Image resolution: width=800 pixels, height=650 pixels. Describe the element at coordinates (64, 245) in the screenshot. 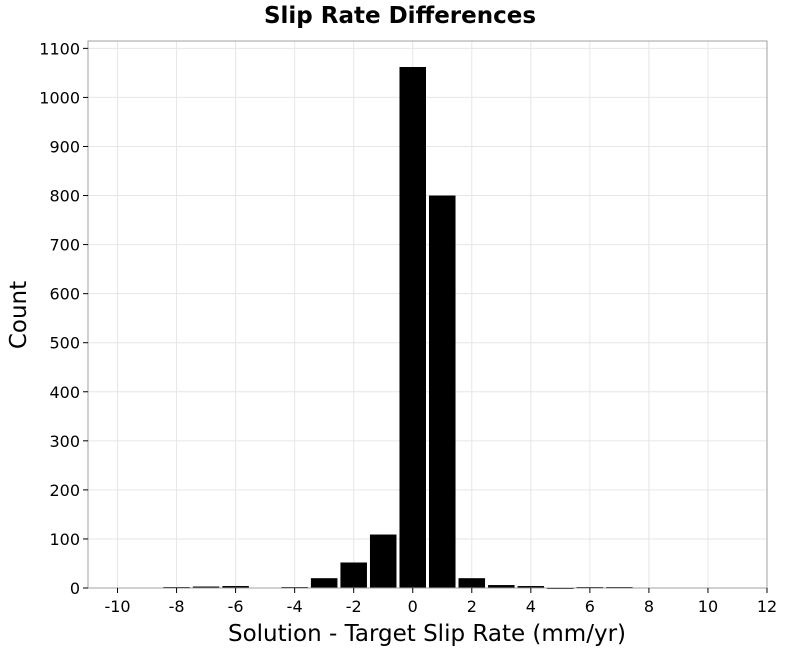

I see `y-tick-label: 700` at that location.